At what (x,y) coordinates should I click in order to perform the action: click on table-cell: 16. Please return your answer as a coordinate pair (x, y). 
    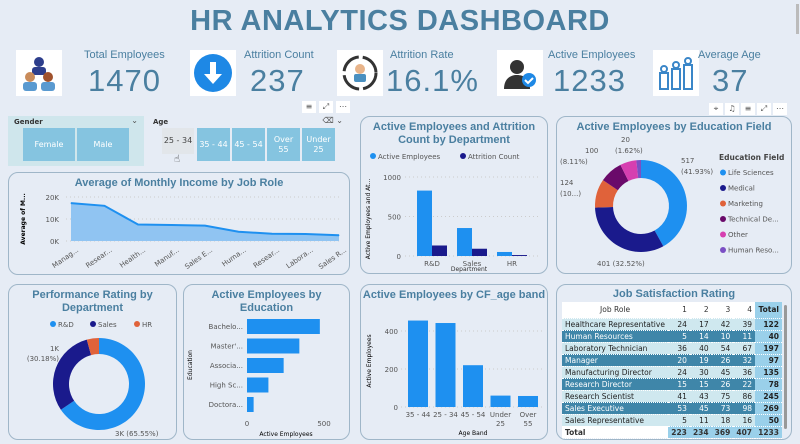
    Looking at the image, I should click on (744, 420).